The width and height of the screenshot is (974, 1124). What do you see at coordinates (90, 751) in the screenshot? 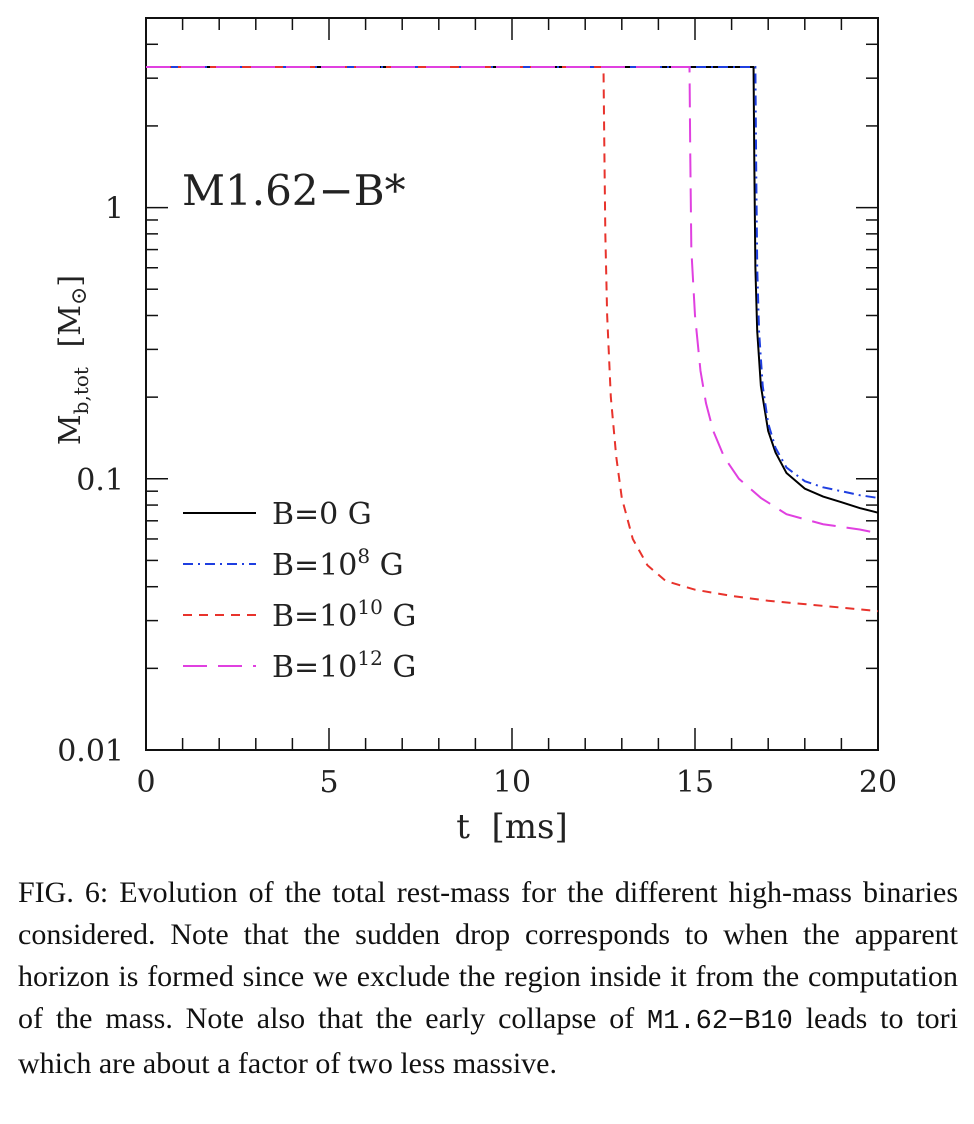
I see `y-tick-label: 0.01` at bounding box center [90, 751].